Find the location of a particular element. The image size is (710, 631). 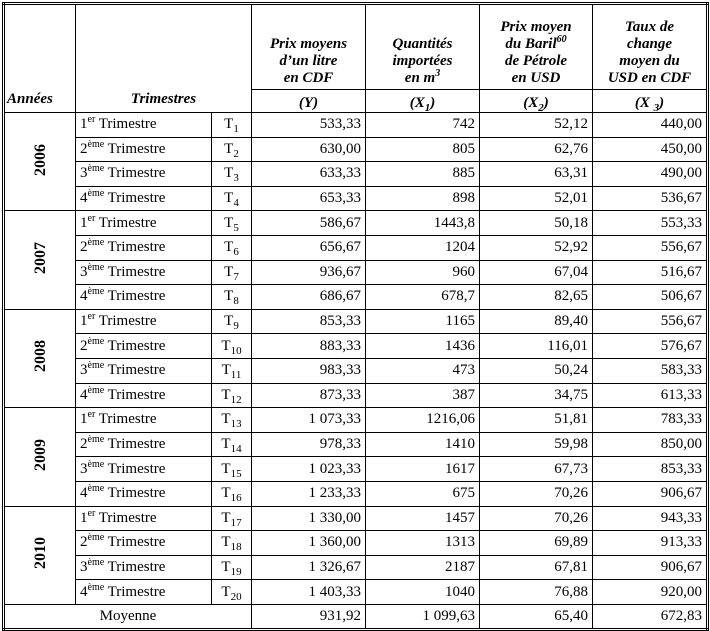

value-cell: 576,67 is located at coordinates (650, 346).